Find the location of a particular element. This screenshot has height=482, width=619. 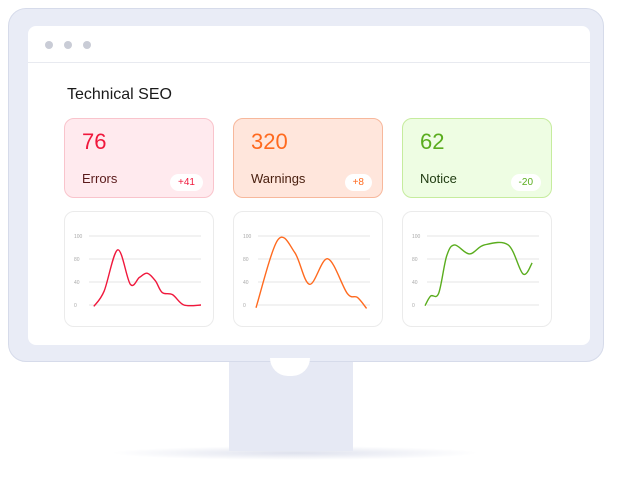

stat-card-errors: 76 Errors +41 is located at coordinates (139, 158).